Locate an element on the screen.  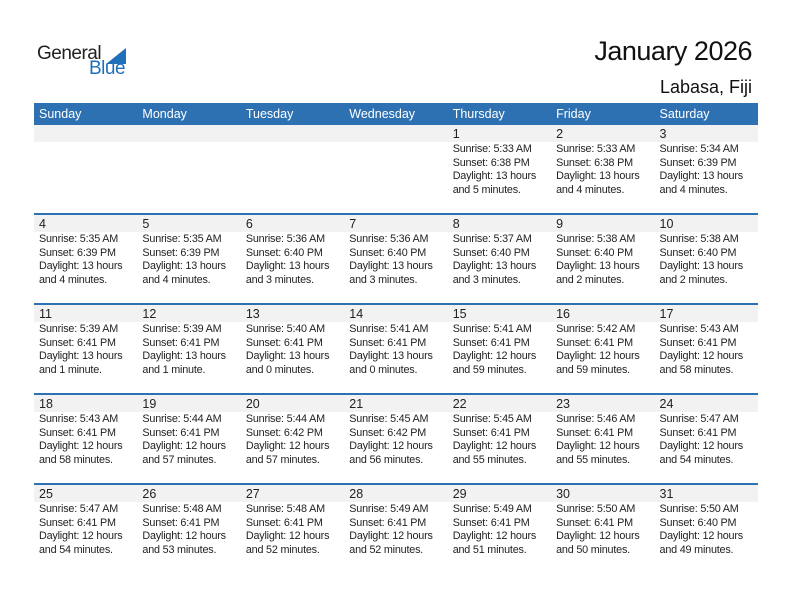
sunrise-text: Sunrise: 5:37 AM is located at coordinates (492, 239).